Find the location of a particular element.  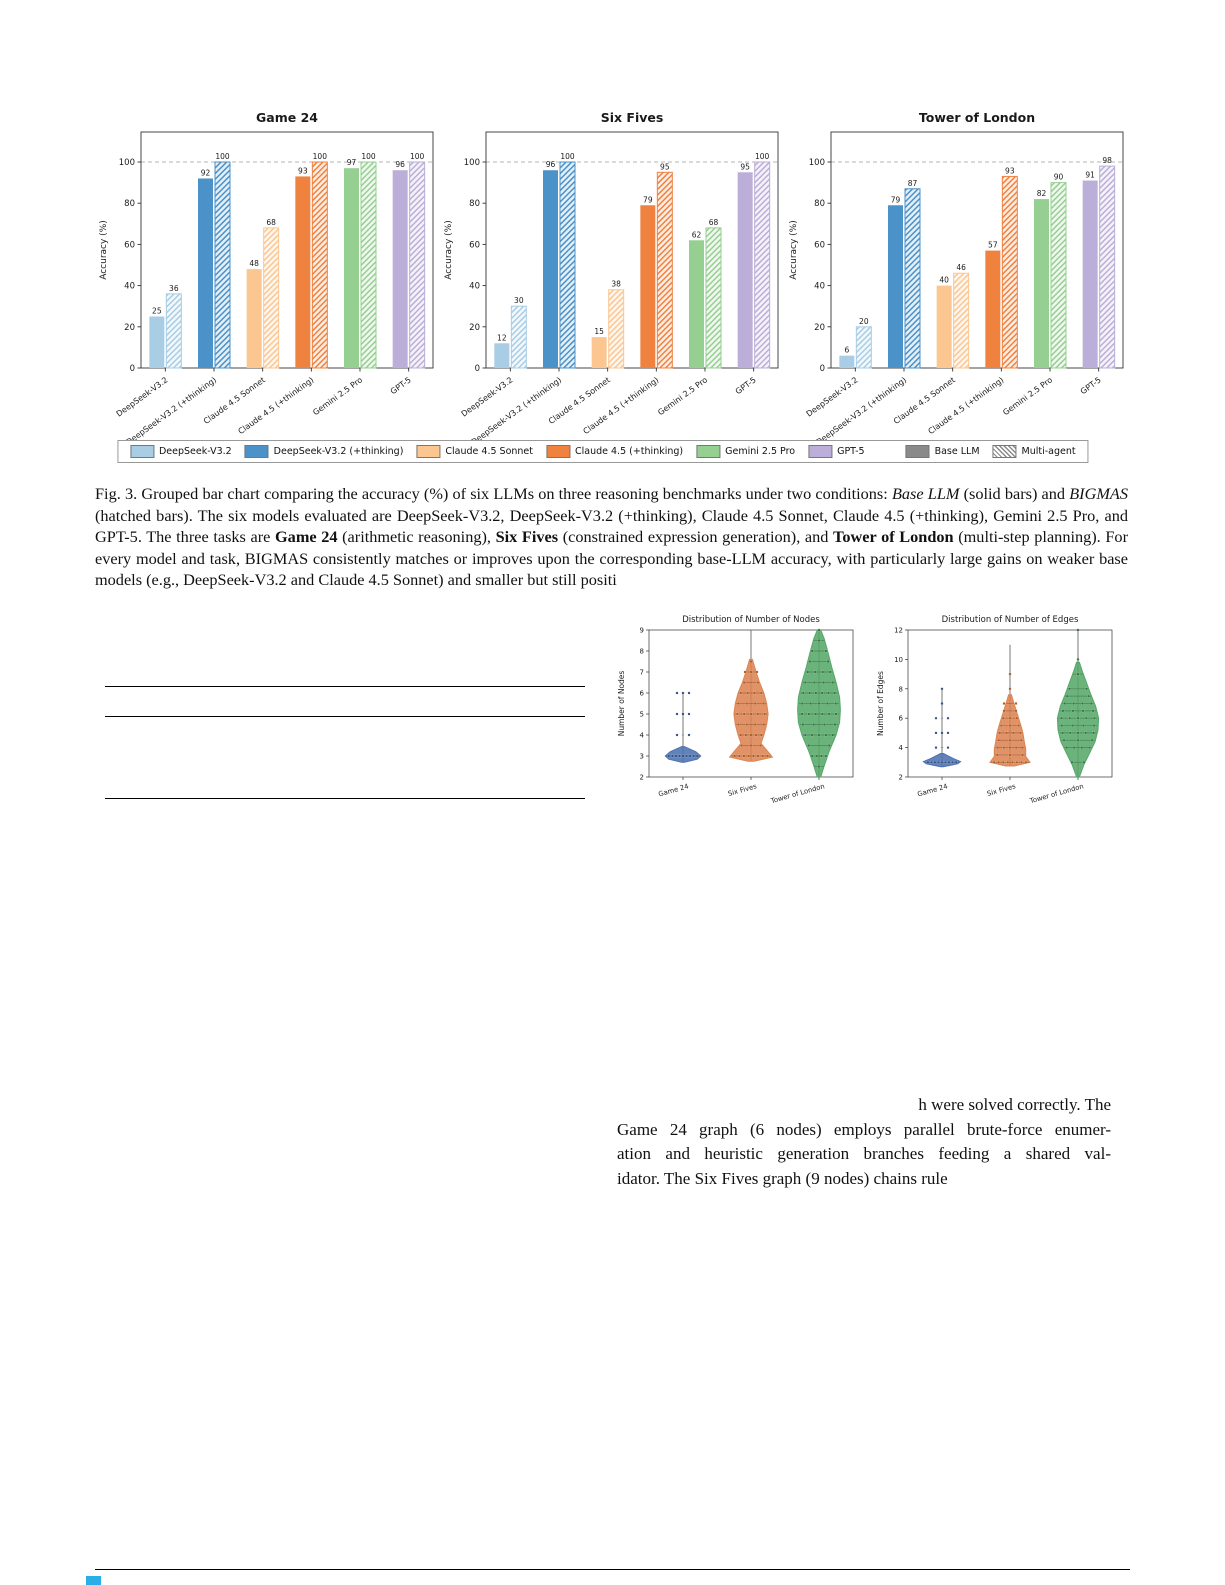

legend-label: Base LLM is located at coordinates (957, 451).